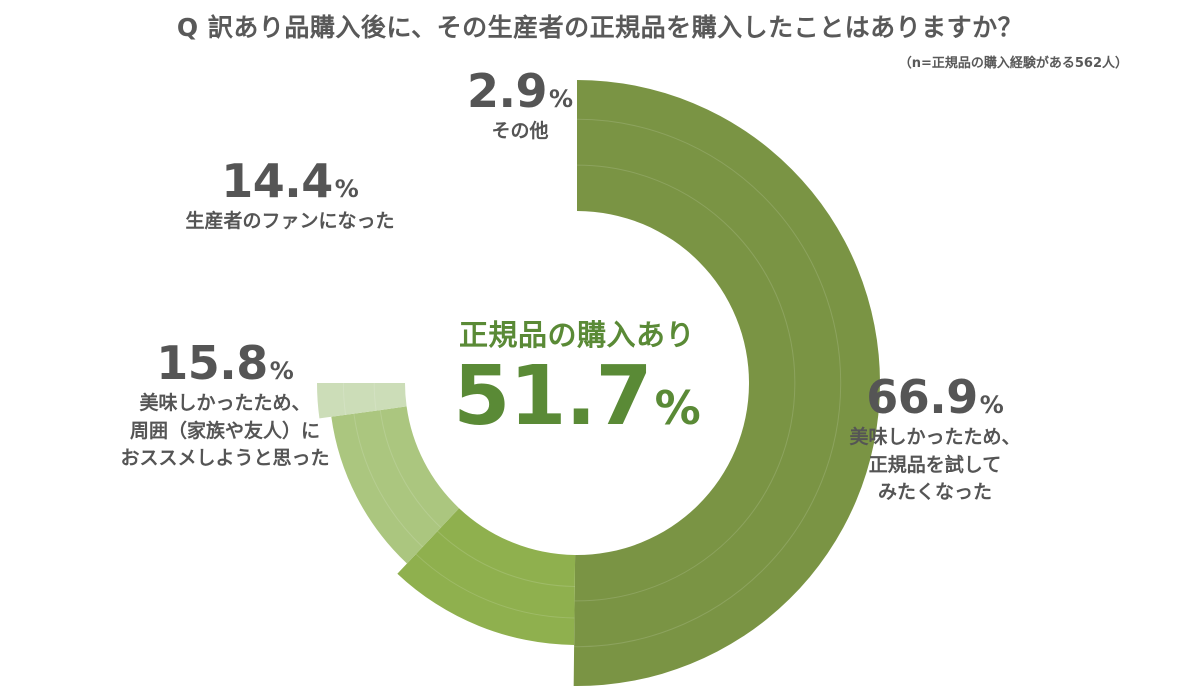 This screenshot has width=1200, height=700. I want to click on slice-label-taste-recommend: 15.8% 美味しかったため、 周囲（家族や友人）に おススメしようと思った, so click(225, 406).